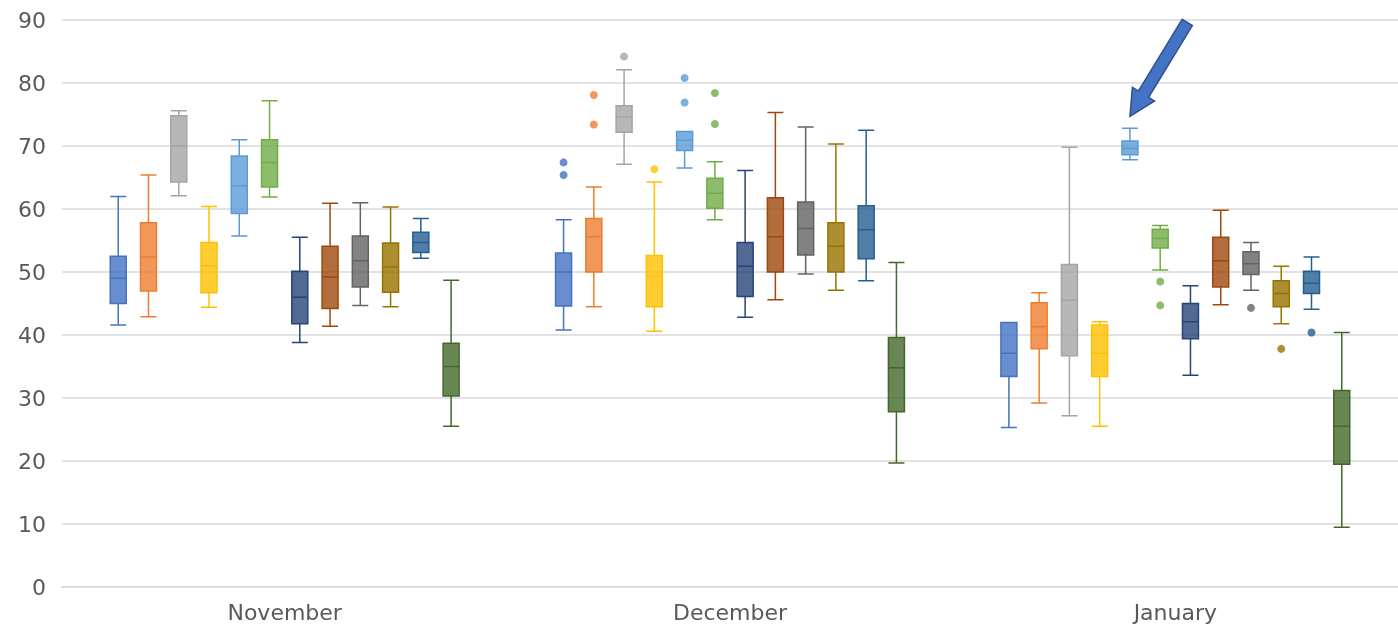  Describe the element at coordinates (39, 587) in the screenshot. I see `y-tick-label: 0` at that location.